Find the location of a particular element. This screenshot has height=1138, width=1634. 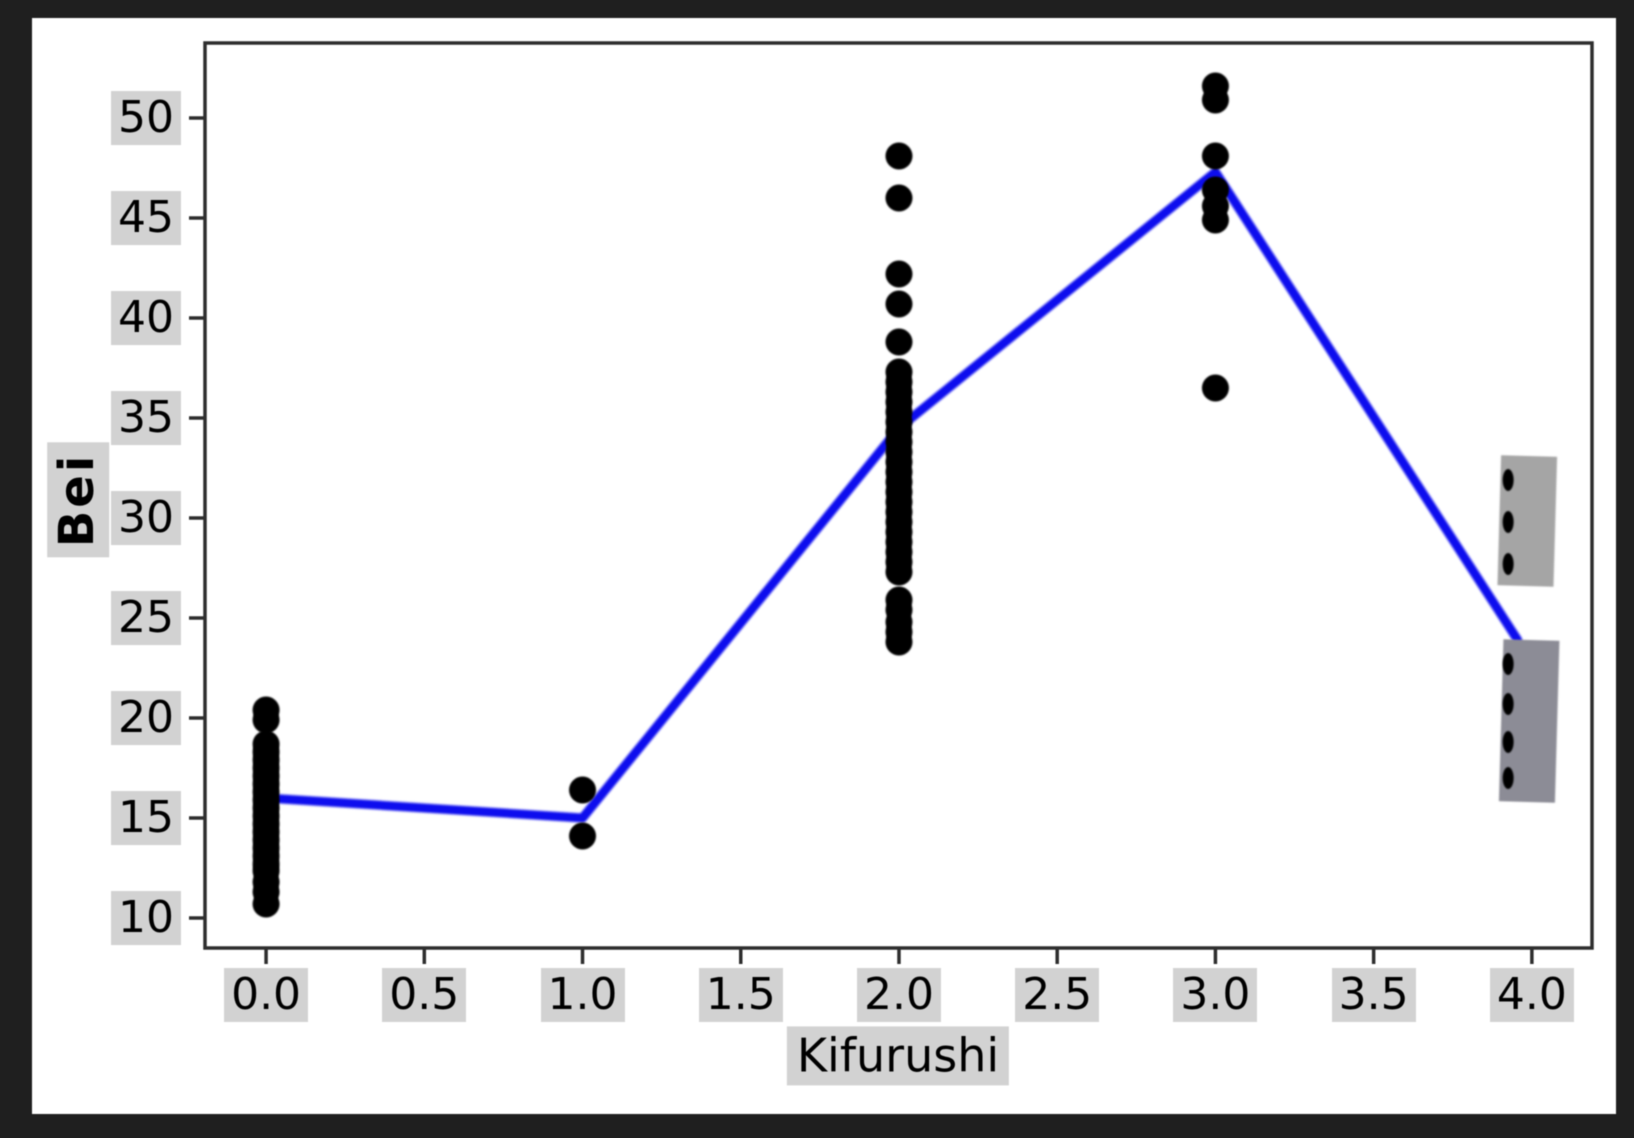

x-tick-label: 0.0 is located at coordinates (266, 995).